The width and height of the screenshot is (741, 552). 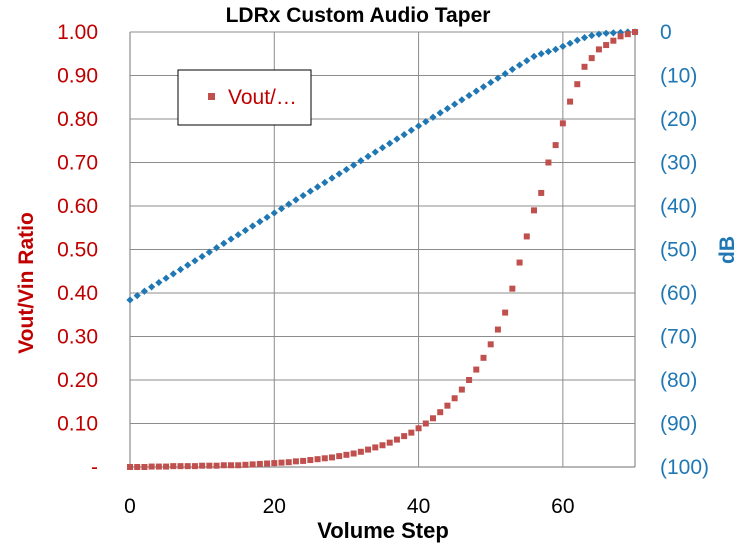 I want to click on y-left-tick-label: 0.40, so click(x=77, y=293).